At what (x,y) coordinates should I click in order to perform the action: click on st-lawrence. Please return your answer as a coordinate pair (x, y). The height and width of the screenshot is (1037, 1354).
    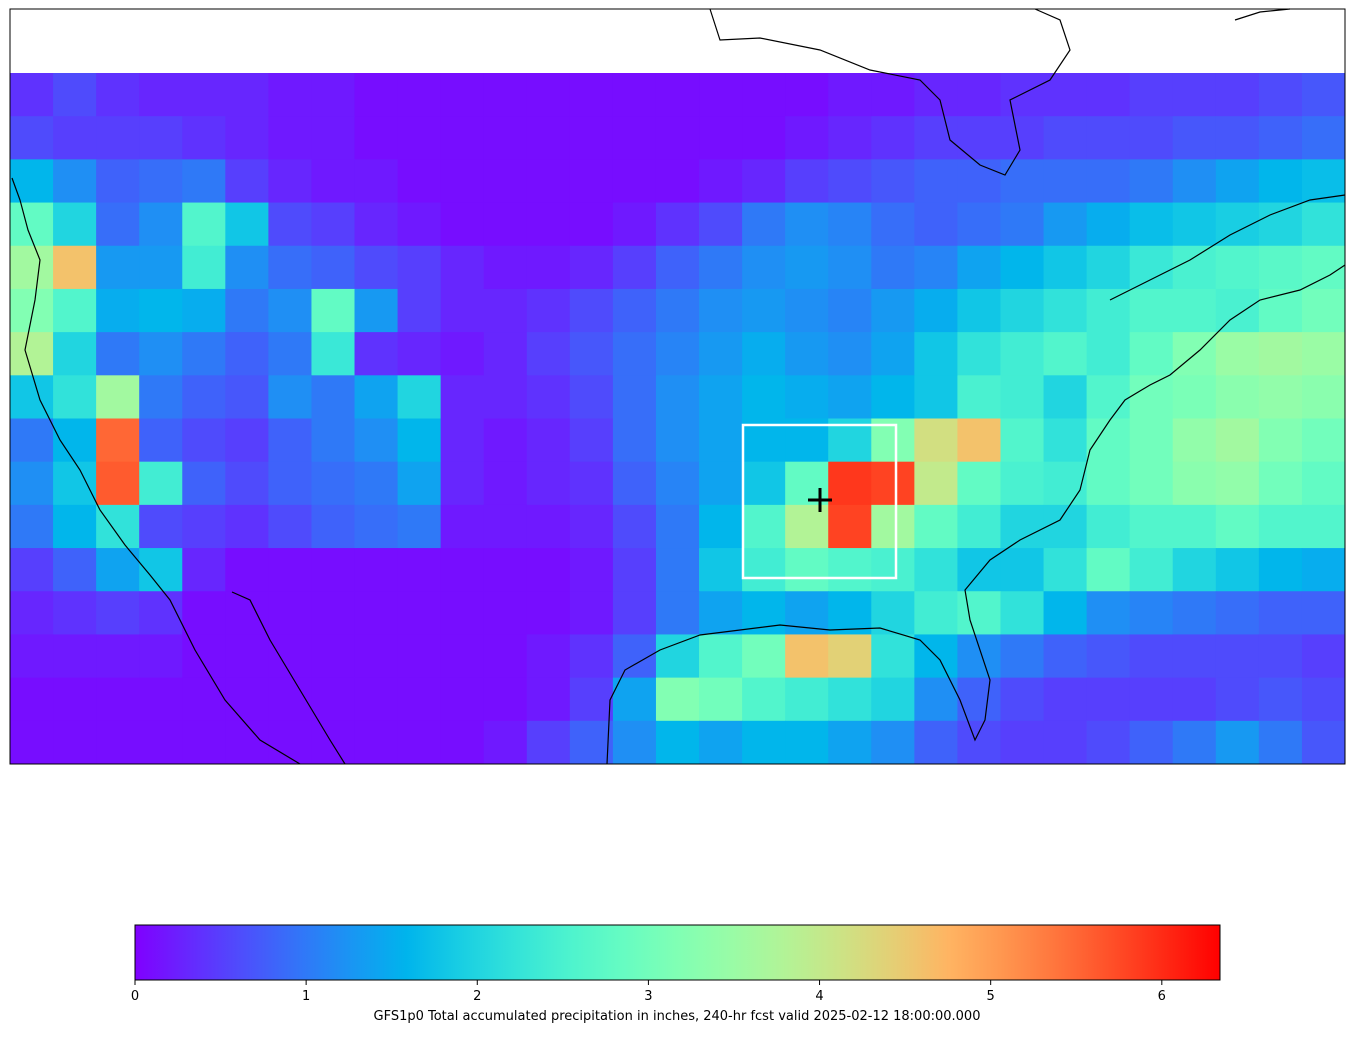
    Looking at the image, I should click on (1227, 247).